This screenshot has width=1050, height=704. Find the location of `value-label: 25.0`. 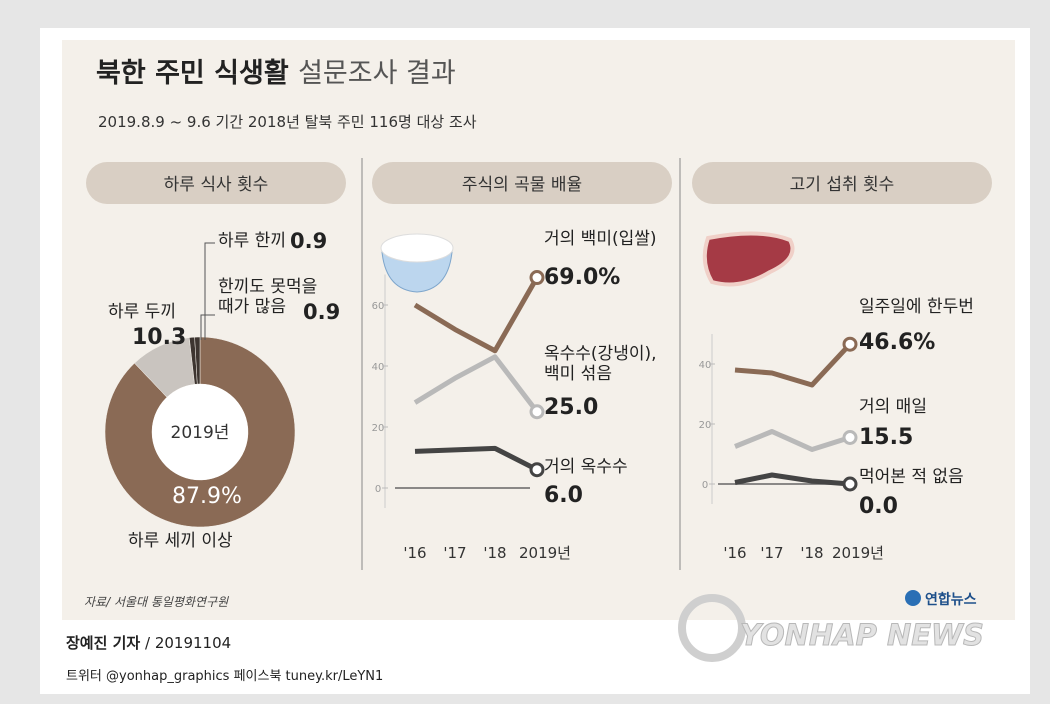

value-label: 25.0 is located at coordinates (571, 407).